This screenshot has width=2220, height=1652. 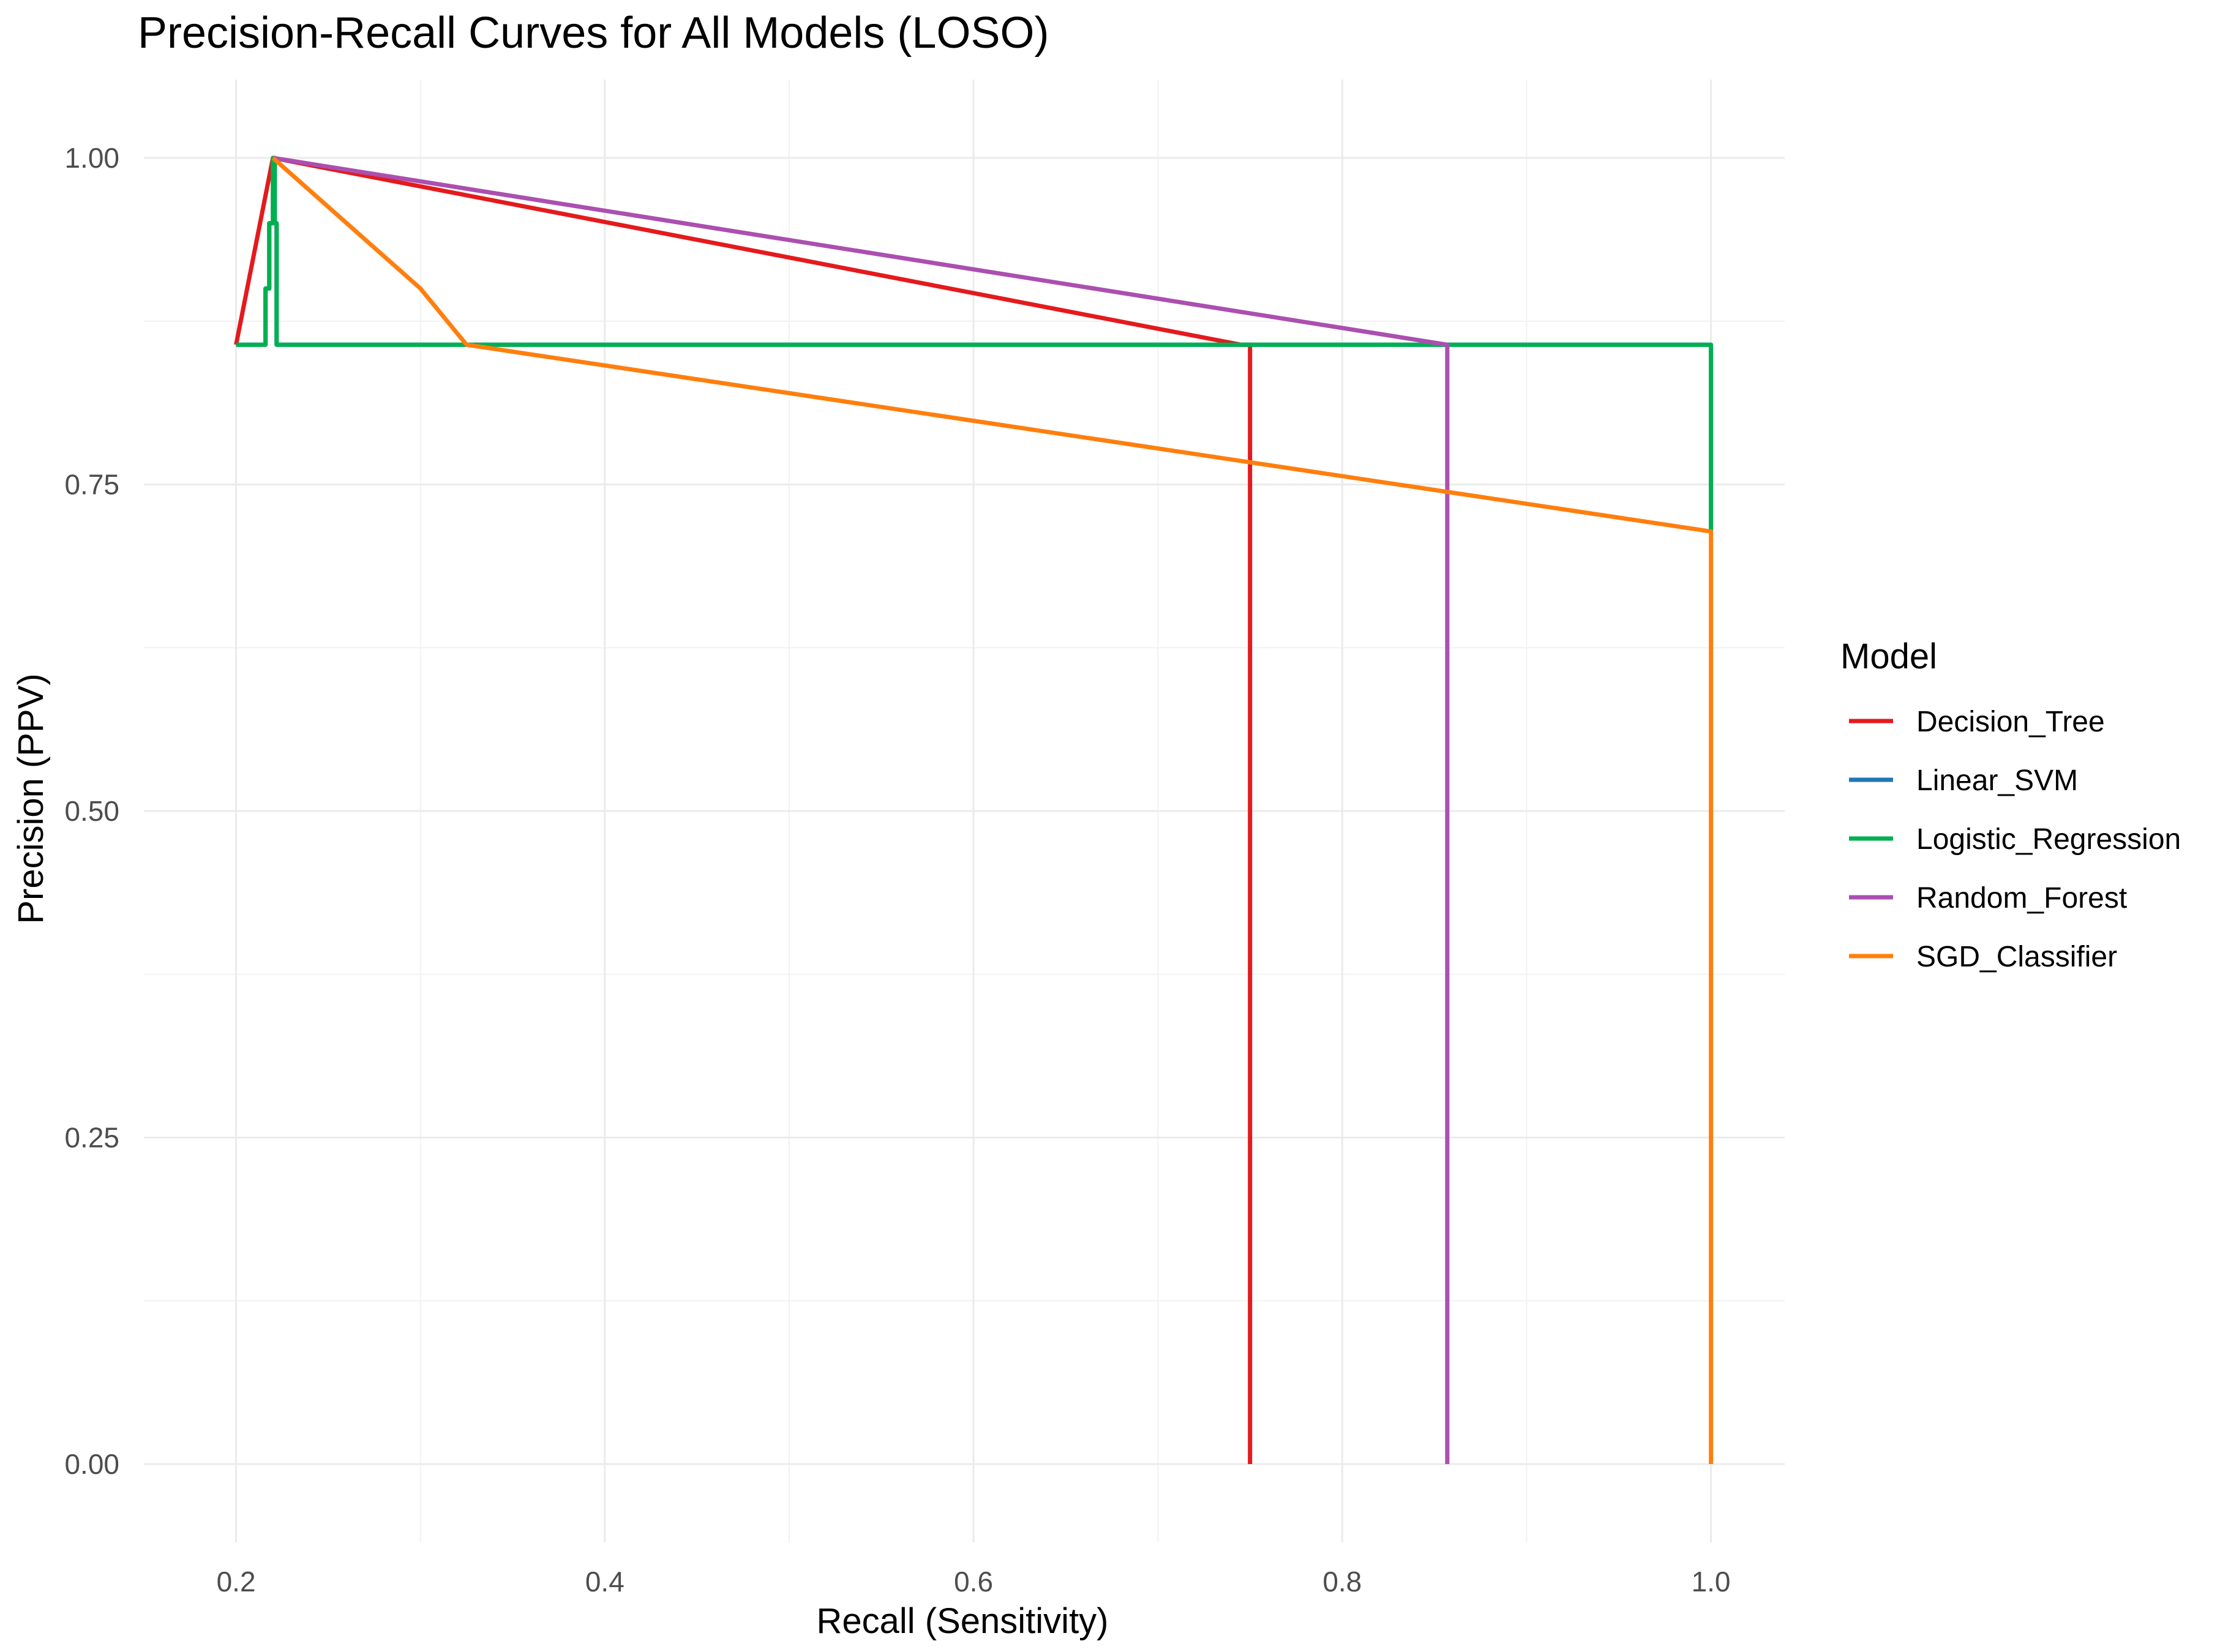 I want to click on y-tick-label: 0.75, so click(x=91, y=485).